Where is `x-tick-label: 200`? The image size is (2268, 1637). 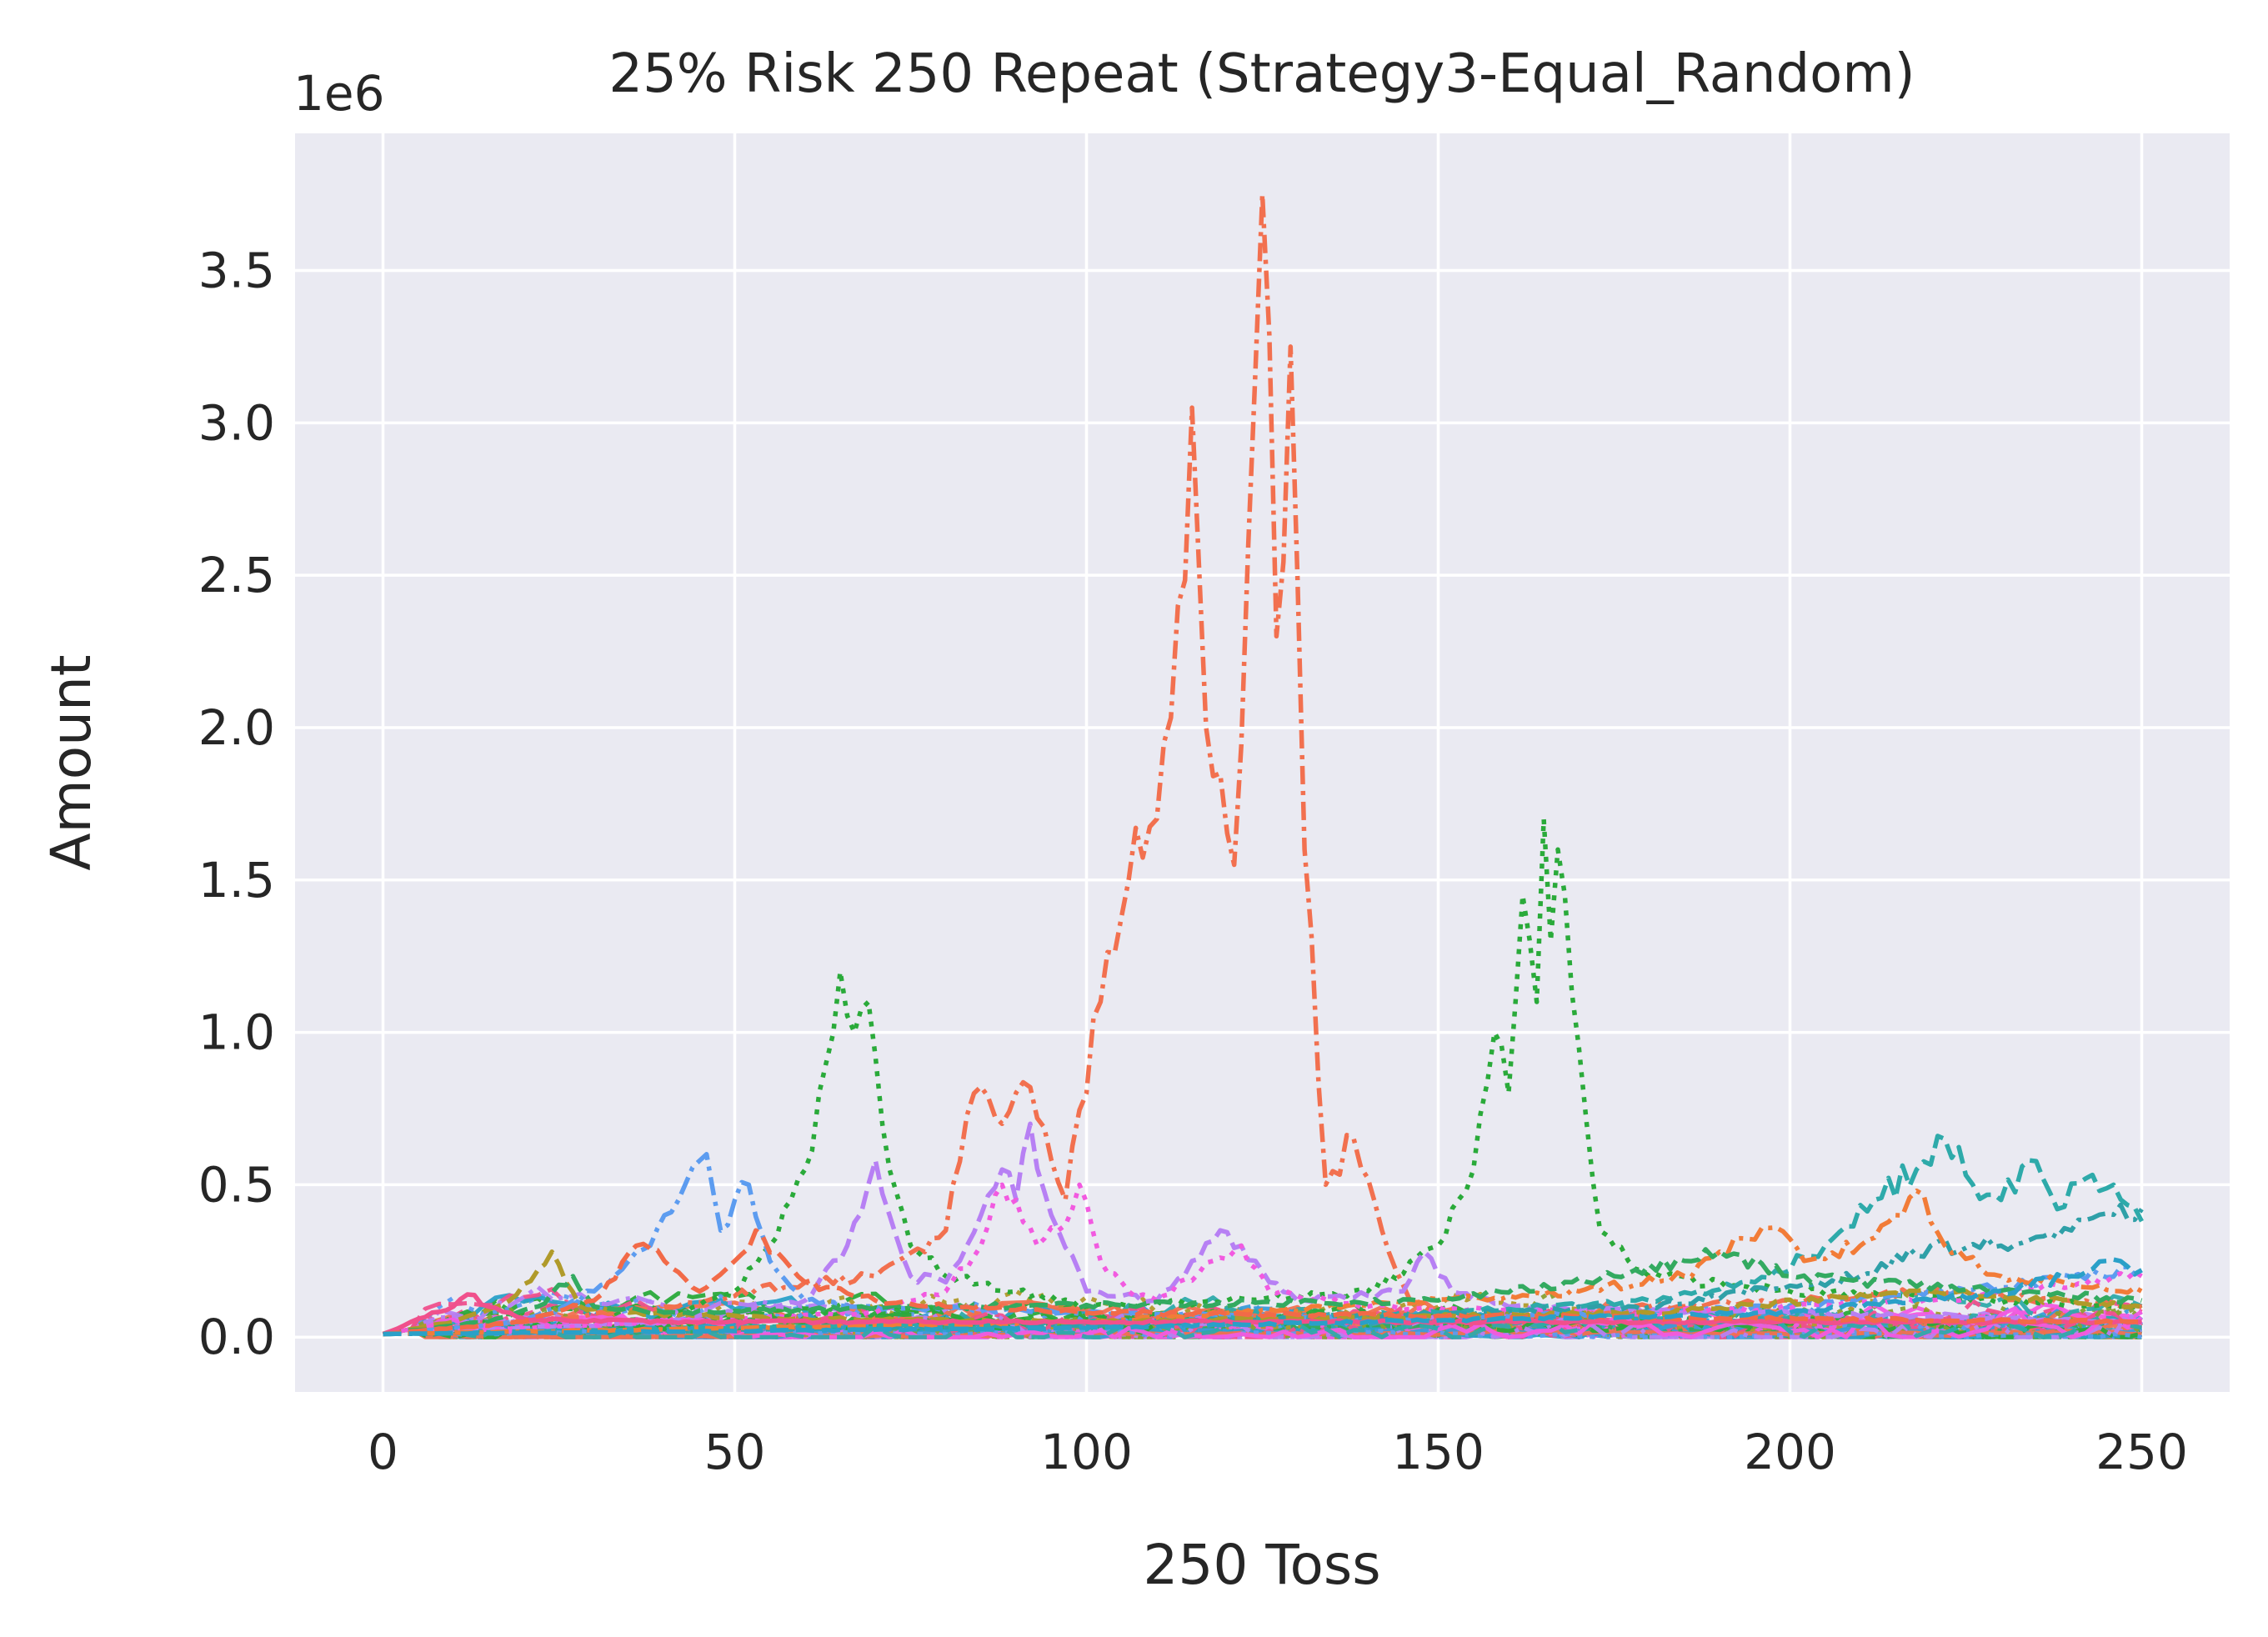 x-tick-label: 200 is located at coordinates (1790, 1452).